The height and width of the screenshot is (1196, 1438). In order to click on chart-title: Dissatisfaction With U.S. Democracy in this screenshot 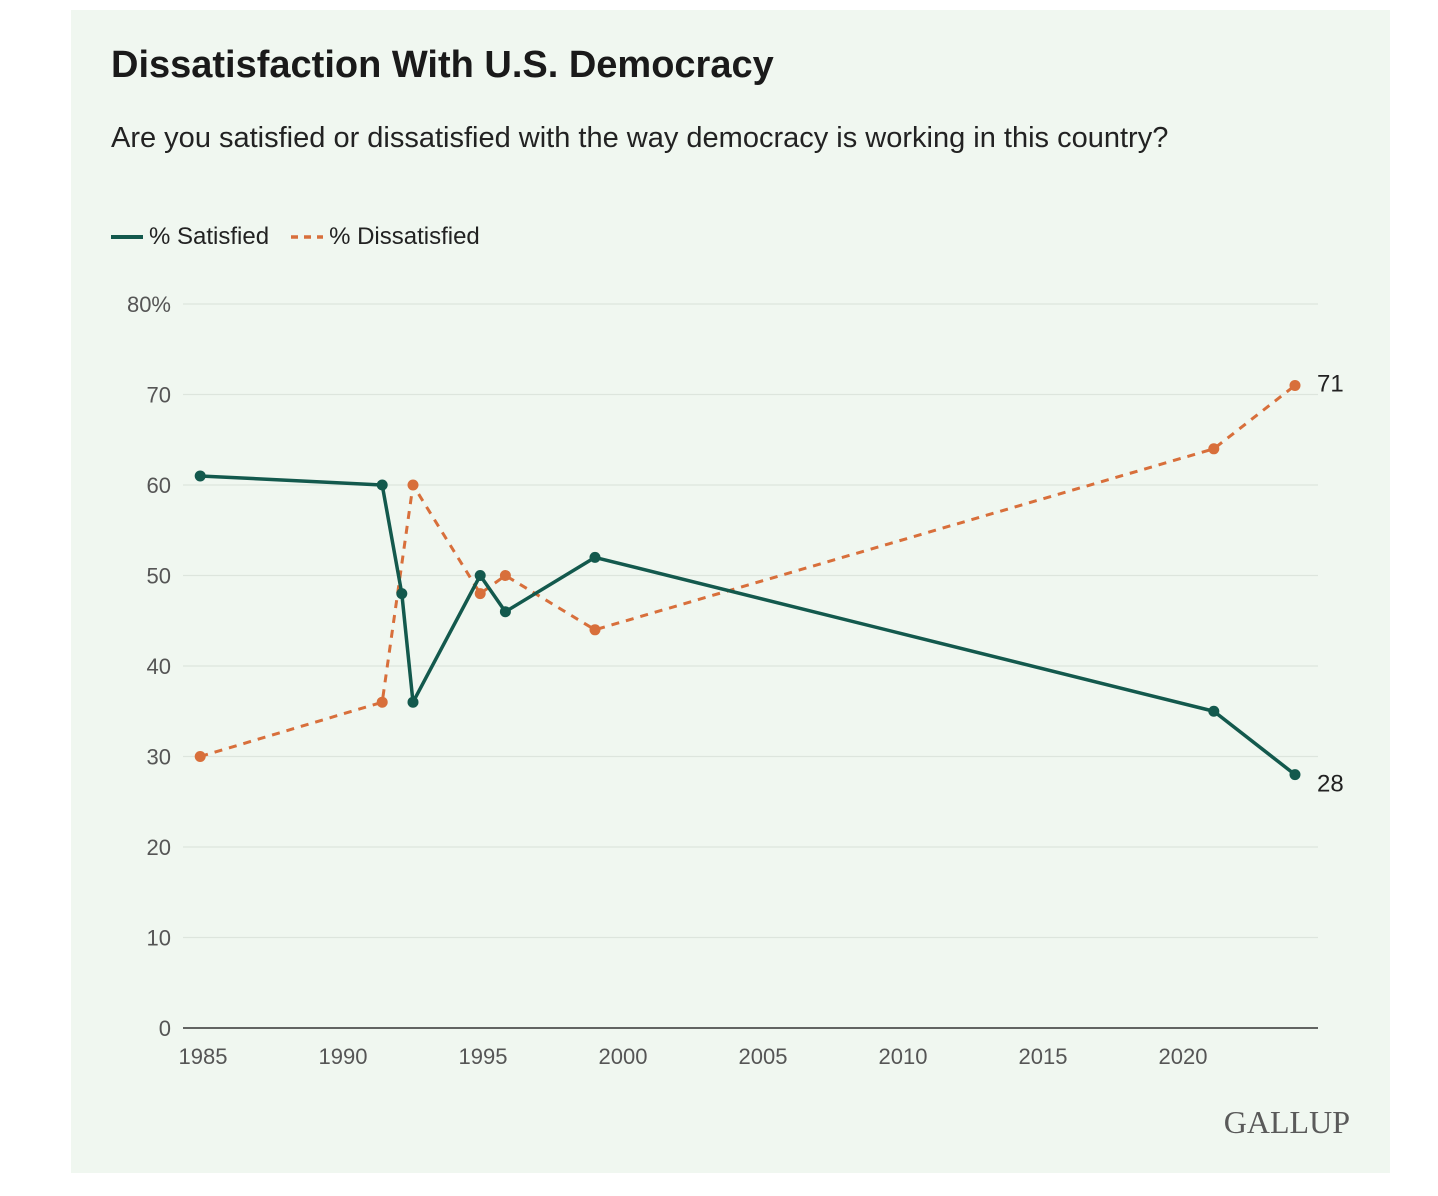, I will do `click(442, 65)`.